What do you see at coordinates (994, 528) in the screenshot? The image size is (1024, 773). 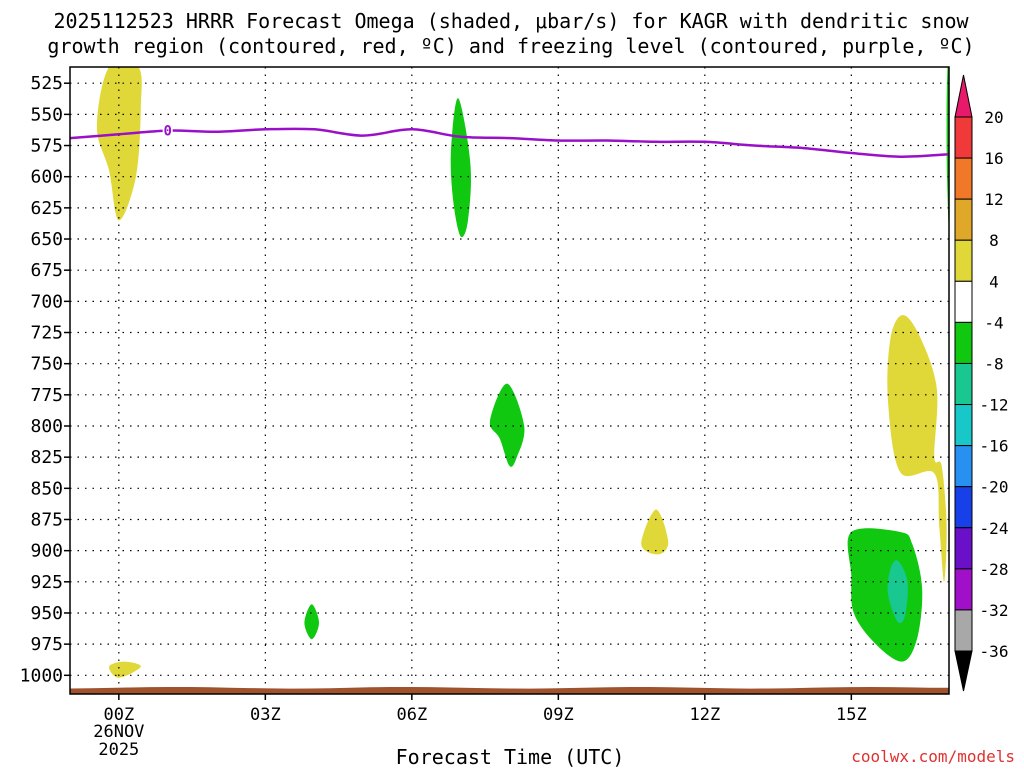 I see `colorbar-label-neg24: -24` at bounding box center [994, 528].